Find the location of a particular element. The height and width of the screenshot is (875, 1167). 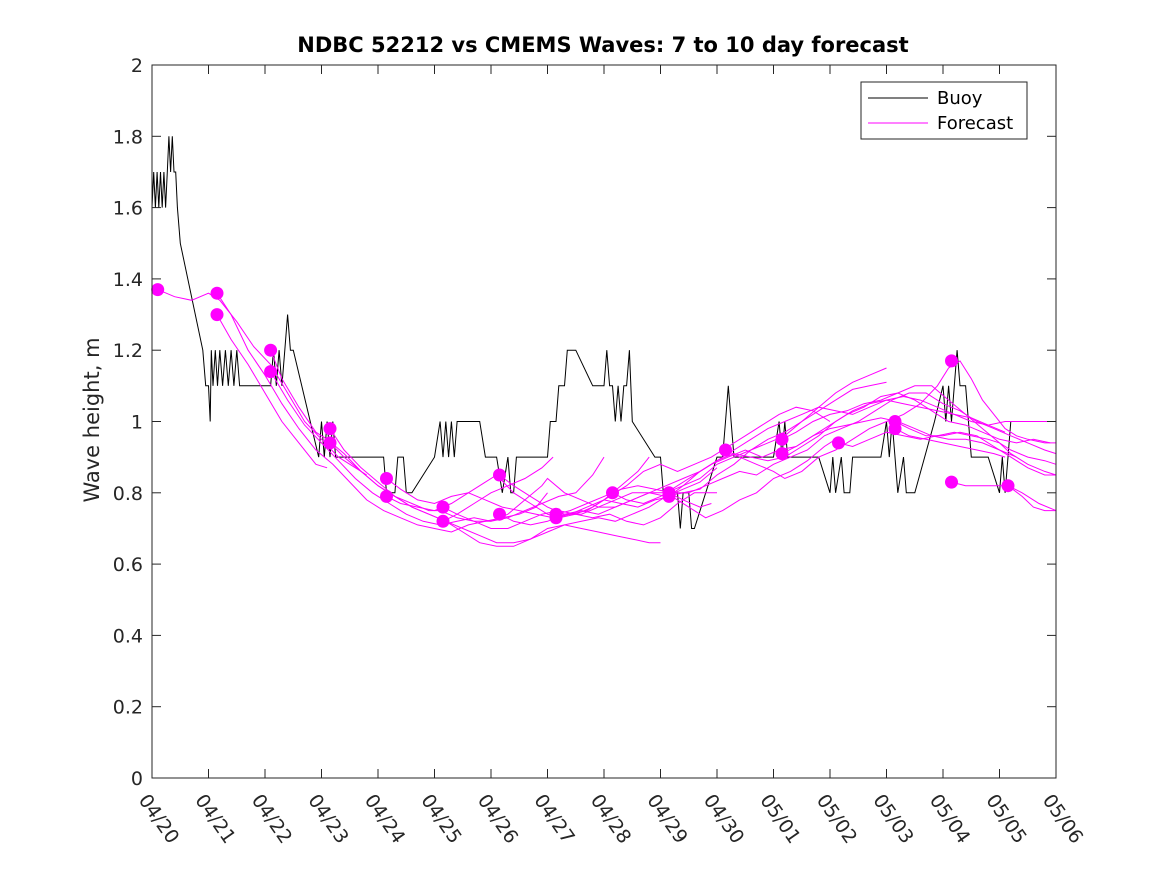

y-tick-label-10: 2 is located at coordinates (137, 66).